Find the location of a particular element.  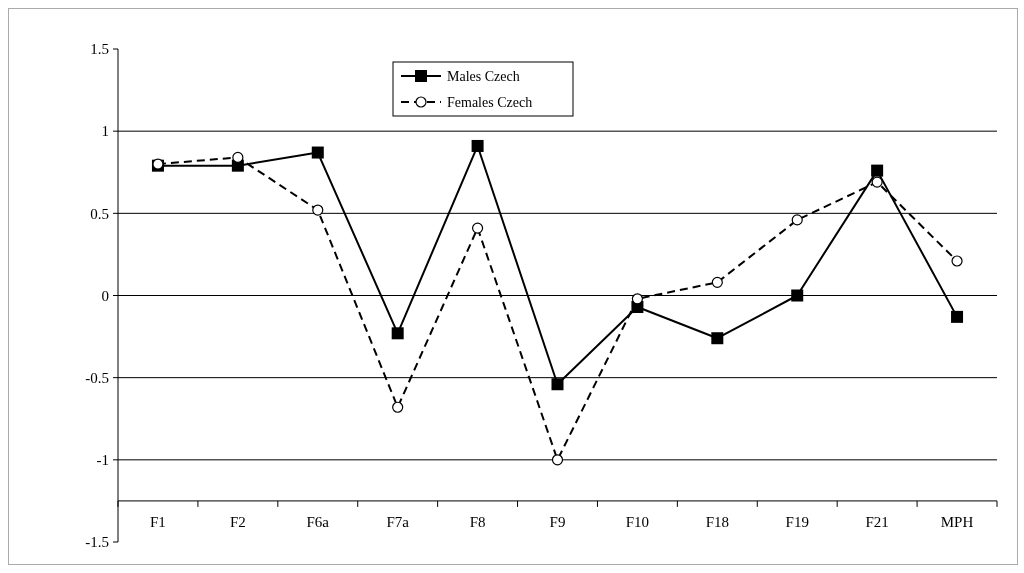

x-tick-label: F21 is located at coordinates (877, 521).